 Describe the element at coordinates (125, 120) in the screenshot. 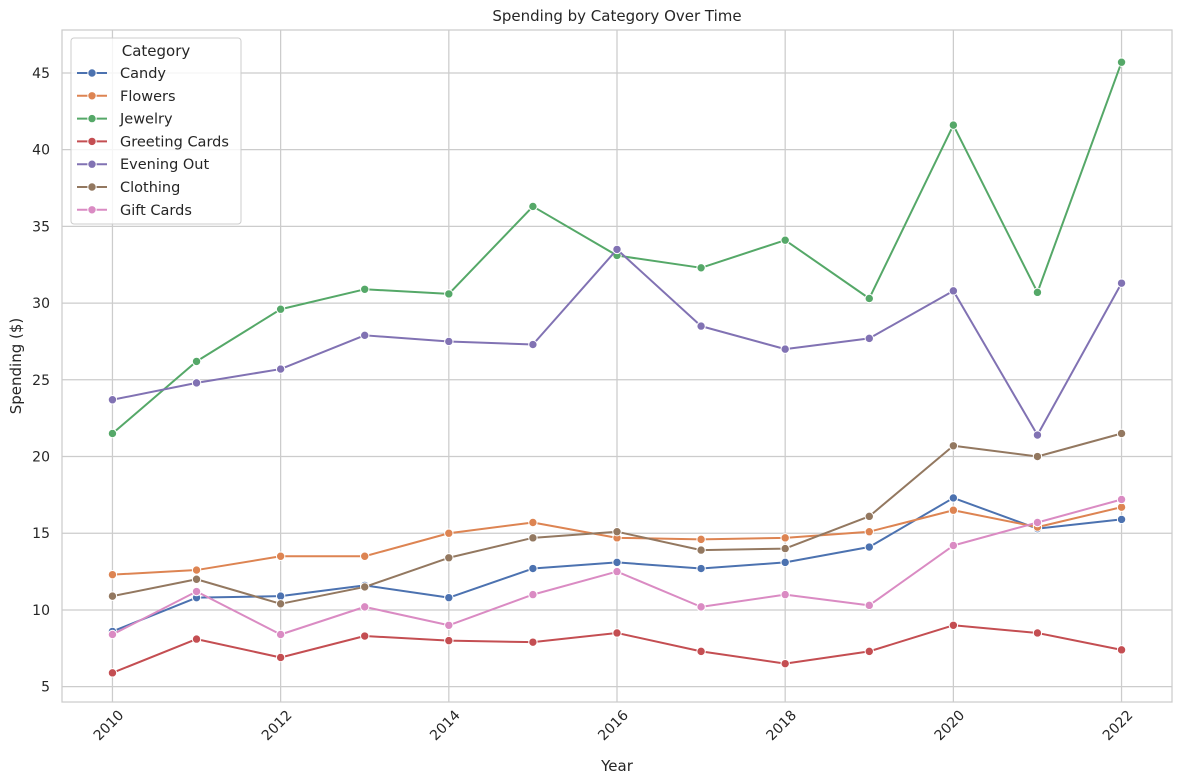

I see `legend-item-jewelry: Jewelry` at that location.